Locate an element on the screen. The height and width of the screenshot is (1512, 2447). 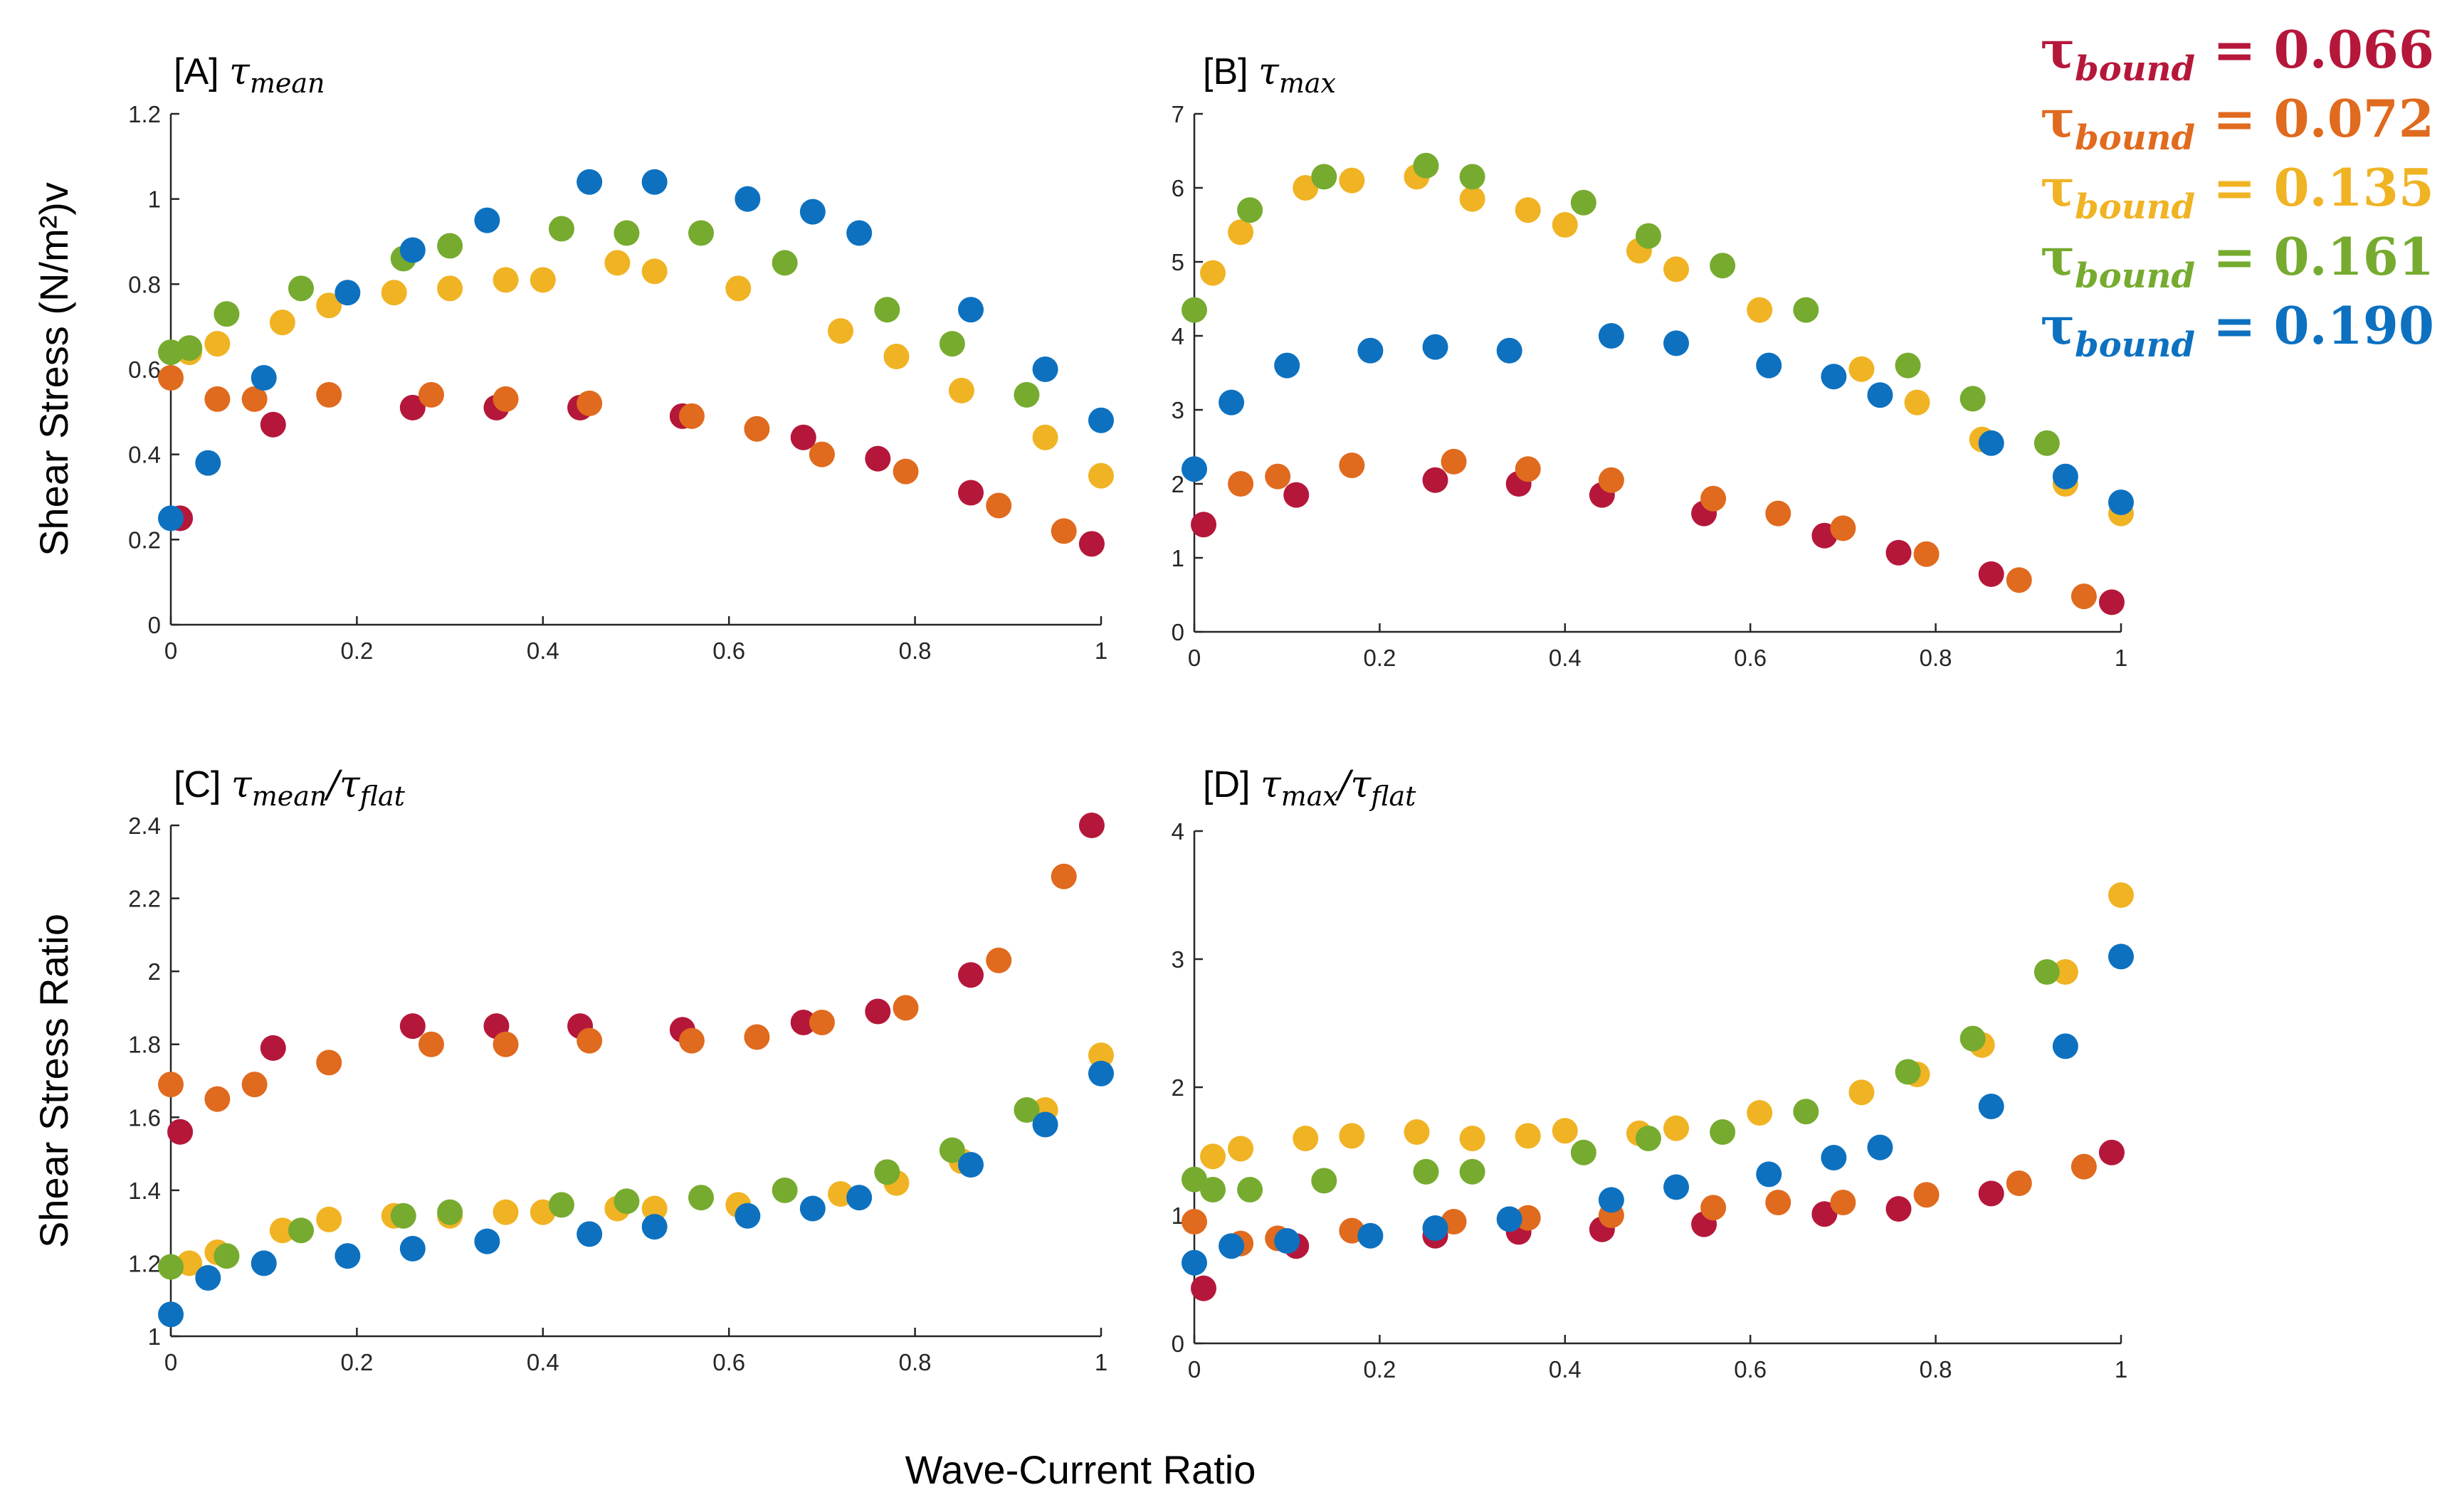
y-tick-label: 2 is located at coordinates (1178, 1087).